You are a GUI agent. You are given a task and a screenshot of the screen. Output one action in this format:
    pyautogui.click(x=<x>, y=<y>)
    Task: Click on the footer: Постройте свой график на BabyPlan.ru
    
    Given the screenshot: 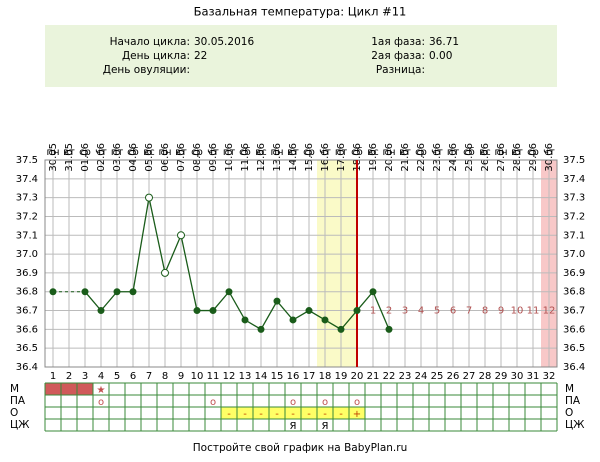 What is the action you would take?
    pyautogui.click(x=300, y=448)
    